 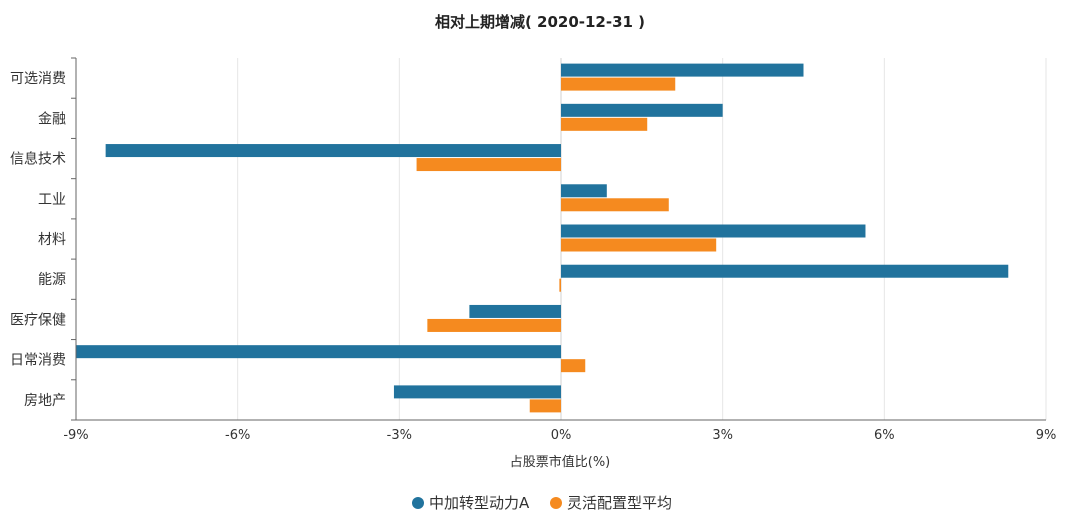 I want to click on y-category-label: 房地产, so click(x=45, y=401).